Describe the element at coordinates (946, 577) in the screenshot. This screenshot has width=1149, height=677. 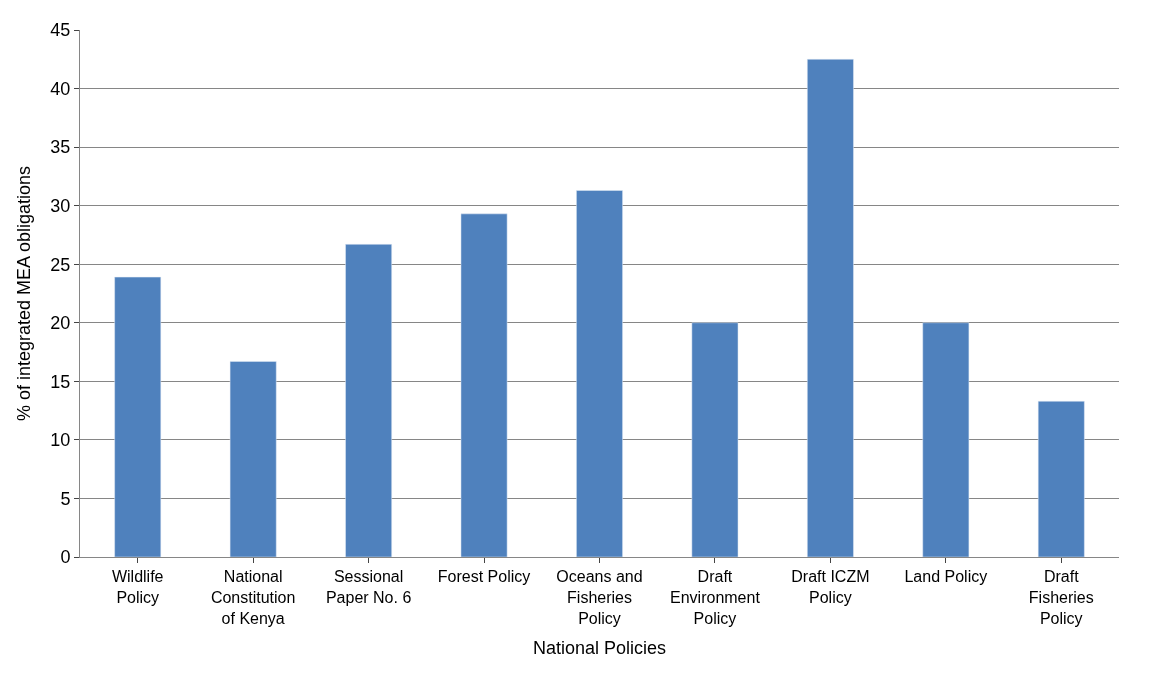
I see `x-tick-label: Land Policy` at that location.